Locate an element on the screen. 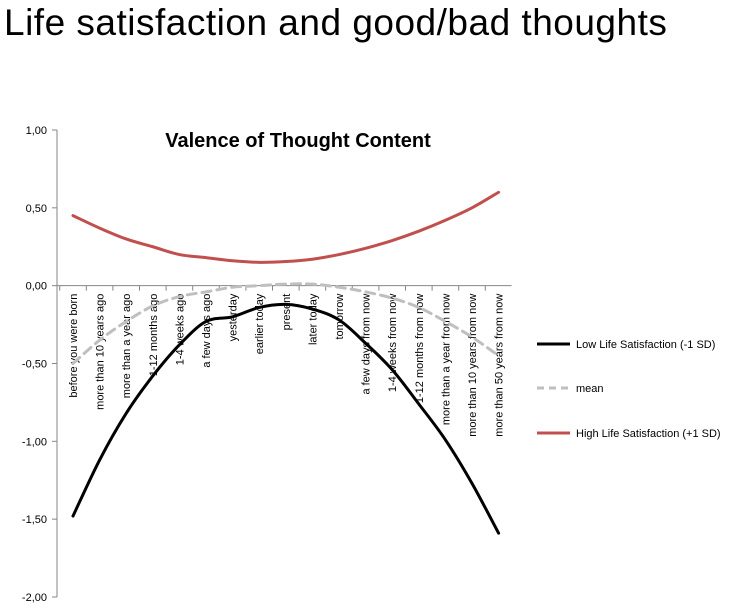  x-tick-label: before you were born is located at coordinates (74, 346).